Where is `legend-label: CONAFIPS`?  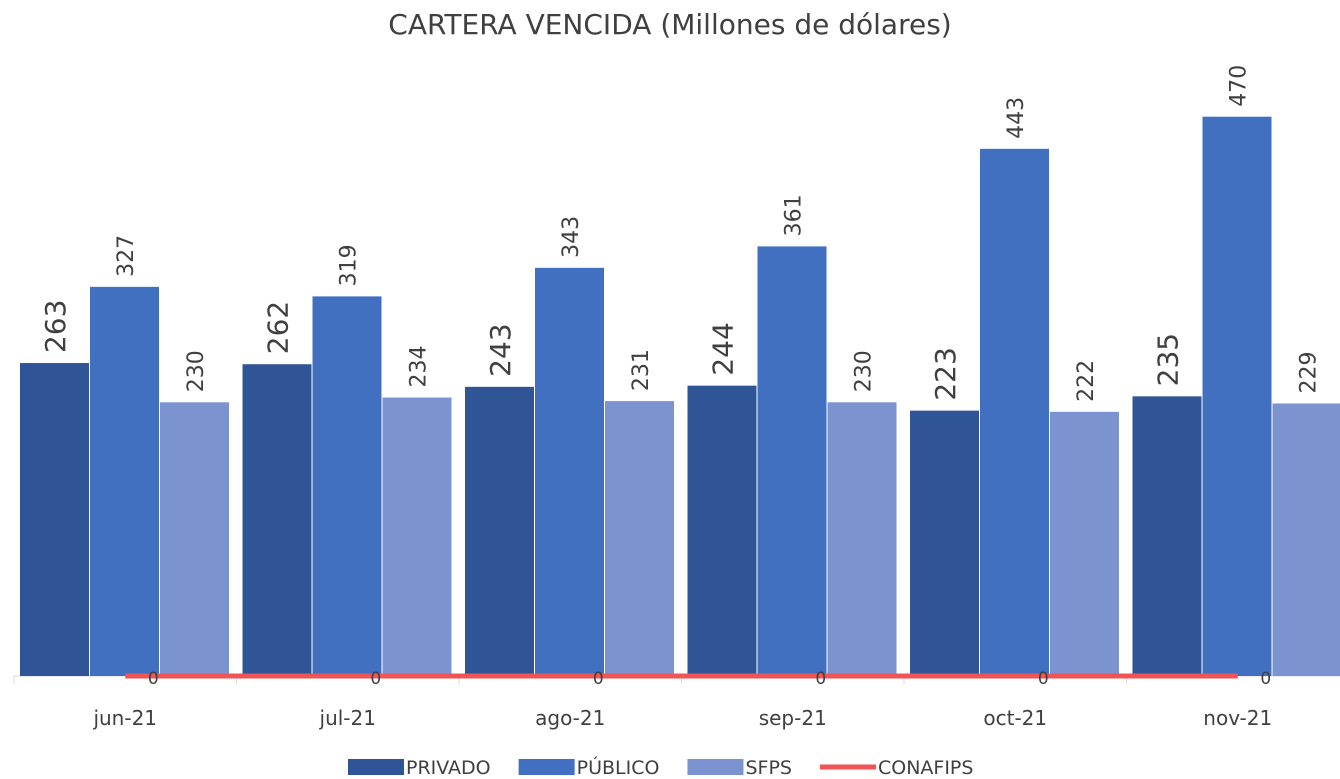
legend-label: CONAFIPS is located at coordinates (925, 768).